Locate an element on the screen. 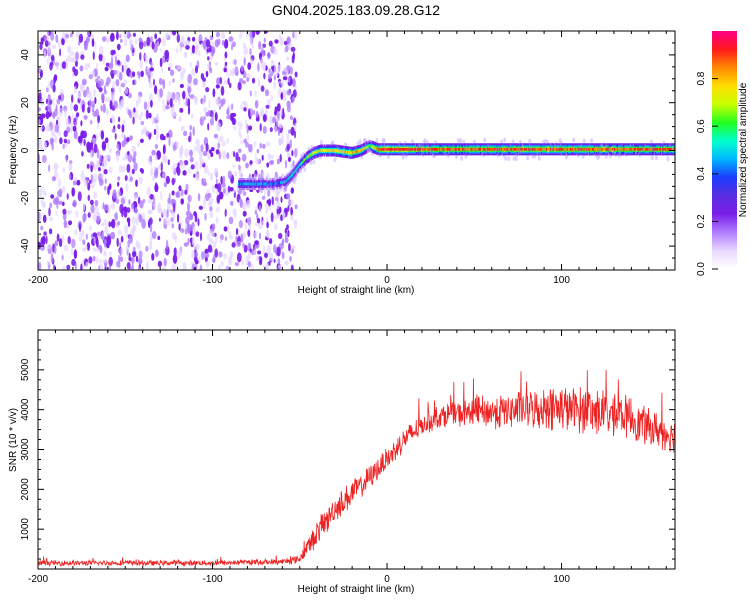  colorbar-gradient is located at coordinates (724, 150).